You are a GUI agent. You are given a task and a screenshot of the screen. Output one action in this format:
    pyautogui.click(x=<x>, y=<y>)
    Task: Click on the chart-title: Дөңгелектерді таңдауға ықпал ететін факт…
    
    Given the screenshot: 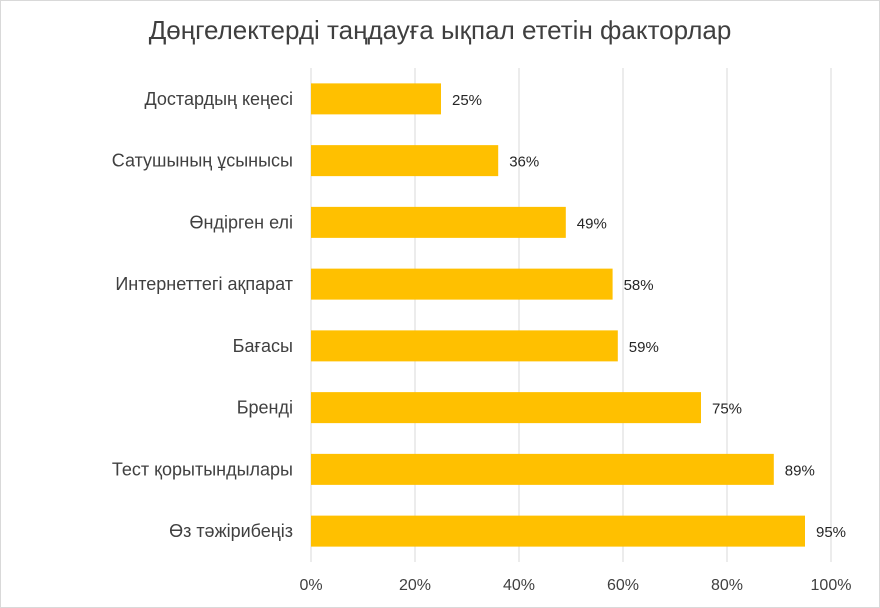 What is the action you would take?
    pyautogui.click(x=440, y=30)
    